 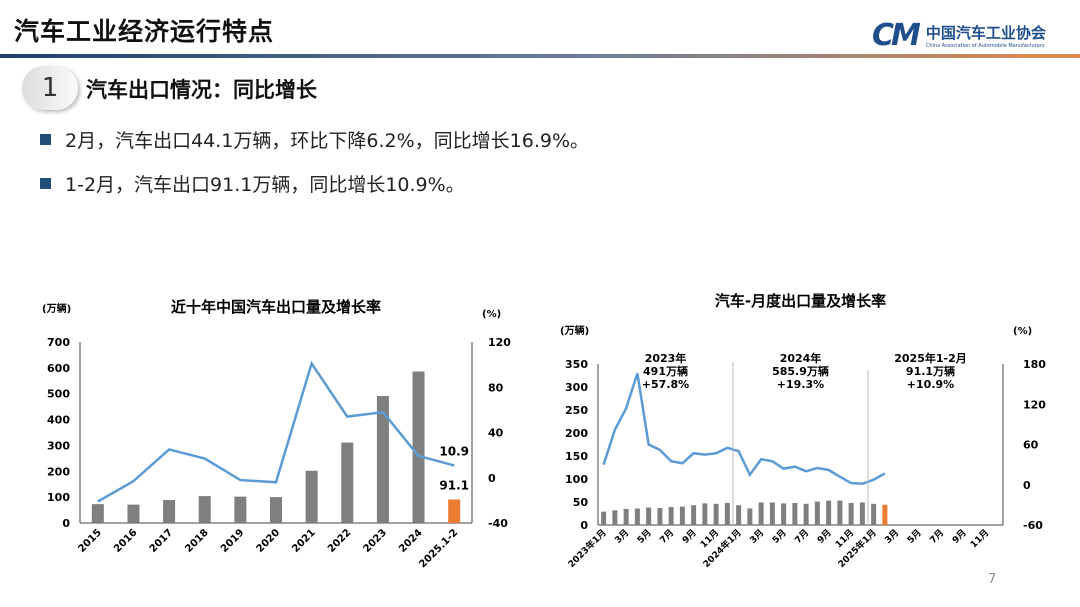 What do you see at coordinates (576, 364) in the screenshot?
I see `y-tick-label: 350` at bounding box center [576, 364].